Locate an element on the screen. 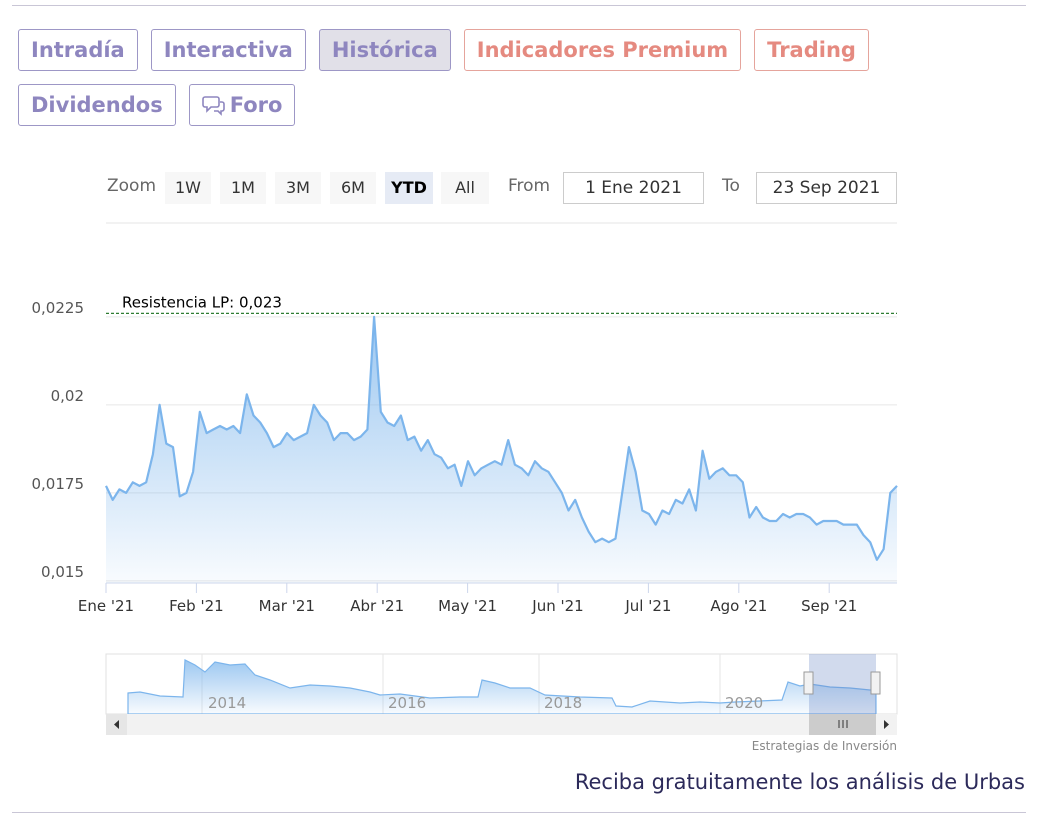 This screenshot has width=1041, height=814. scrollbar-track is located at coordinates (501, 724).